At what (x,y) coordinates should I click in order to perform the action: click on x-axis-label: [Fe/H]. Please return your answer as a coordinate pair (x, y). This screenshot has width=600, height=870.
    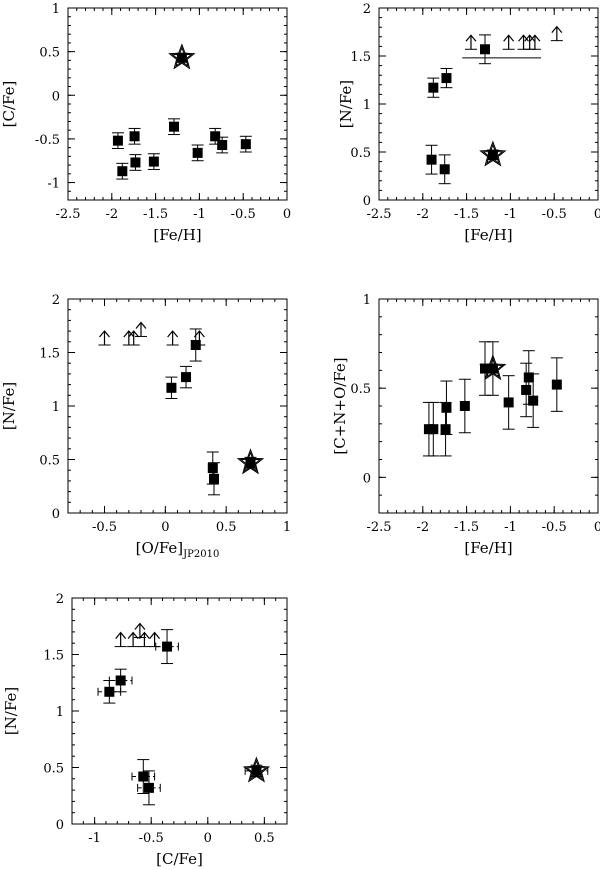
    Looking at the image, I should click on (488, 235).